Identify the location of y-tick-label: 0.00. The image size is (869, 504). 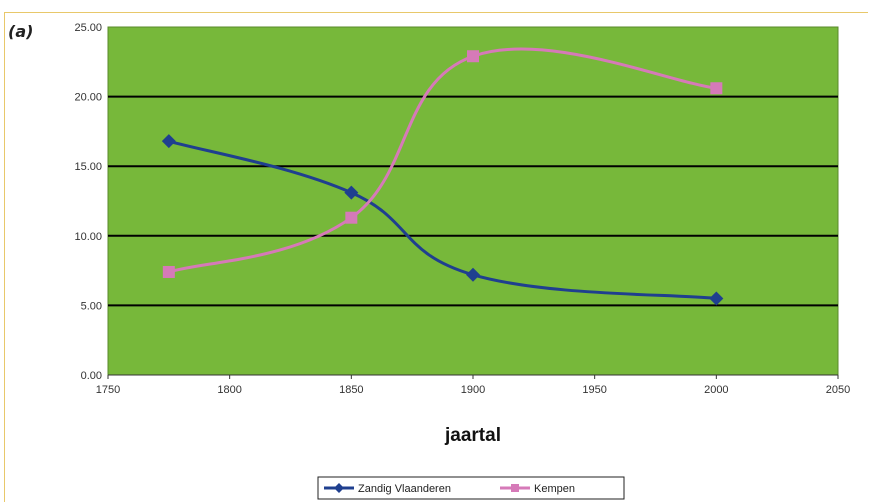
(91, 376).